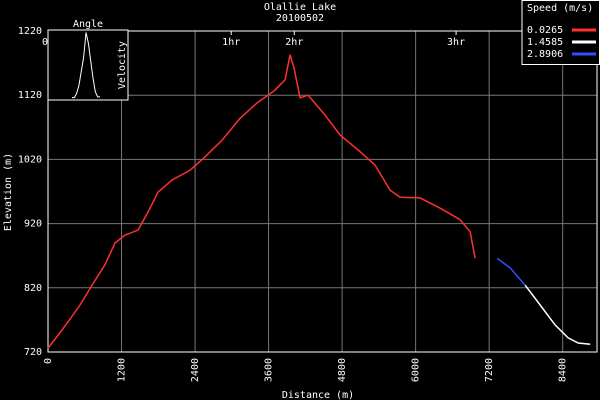 This screenshot has width=600, height=400. Describe the element at coordinates (300, 7) in the screenshot. I see `chart-title: Olallie Lake` at that location.